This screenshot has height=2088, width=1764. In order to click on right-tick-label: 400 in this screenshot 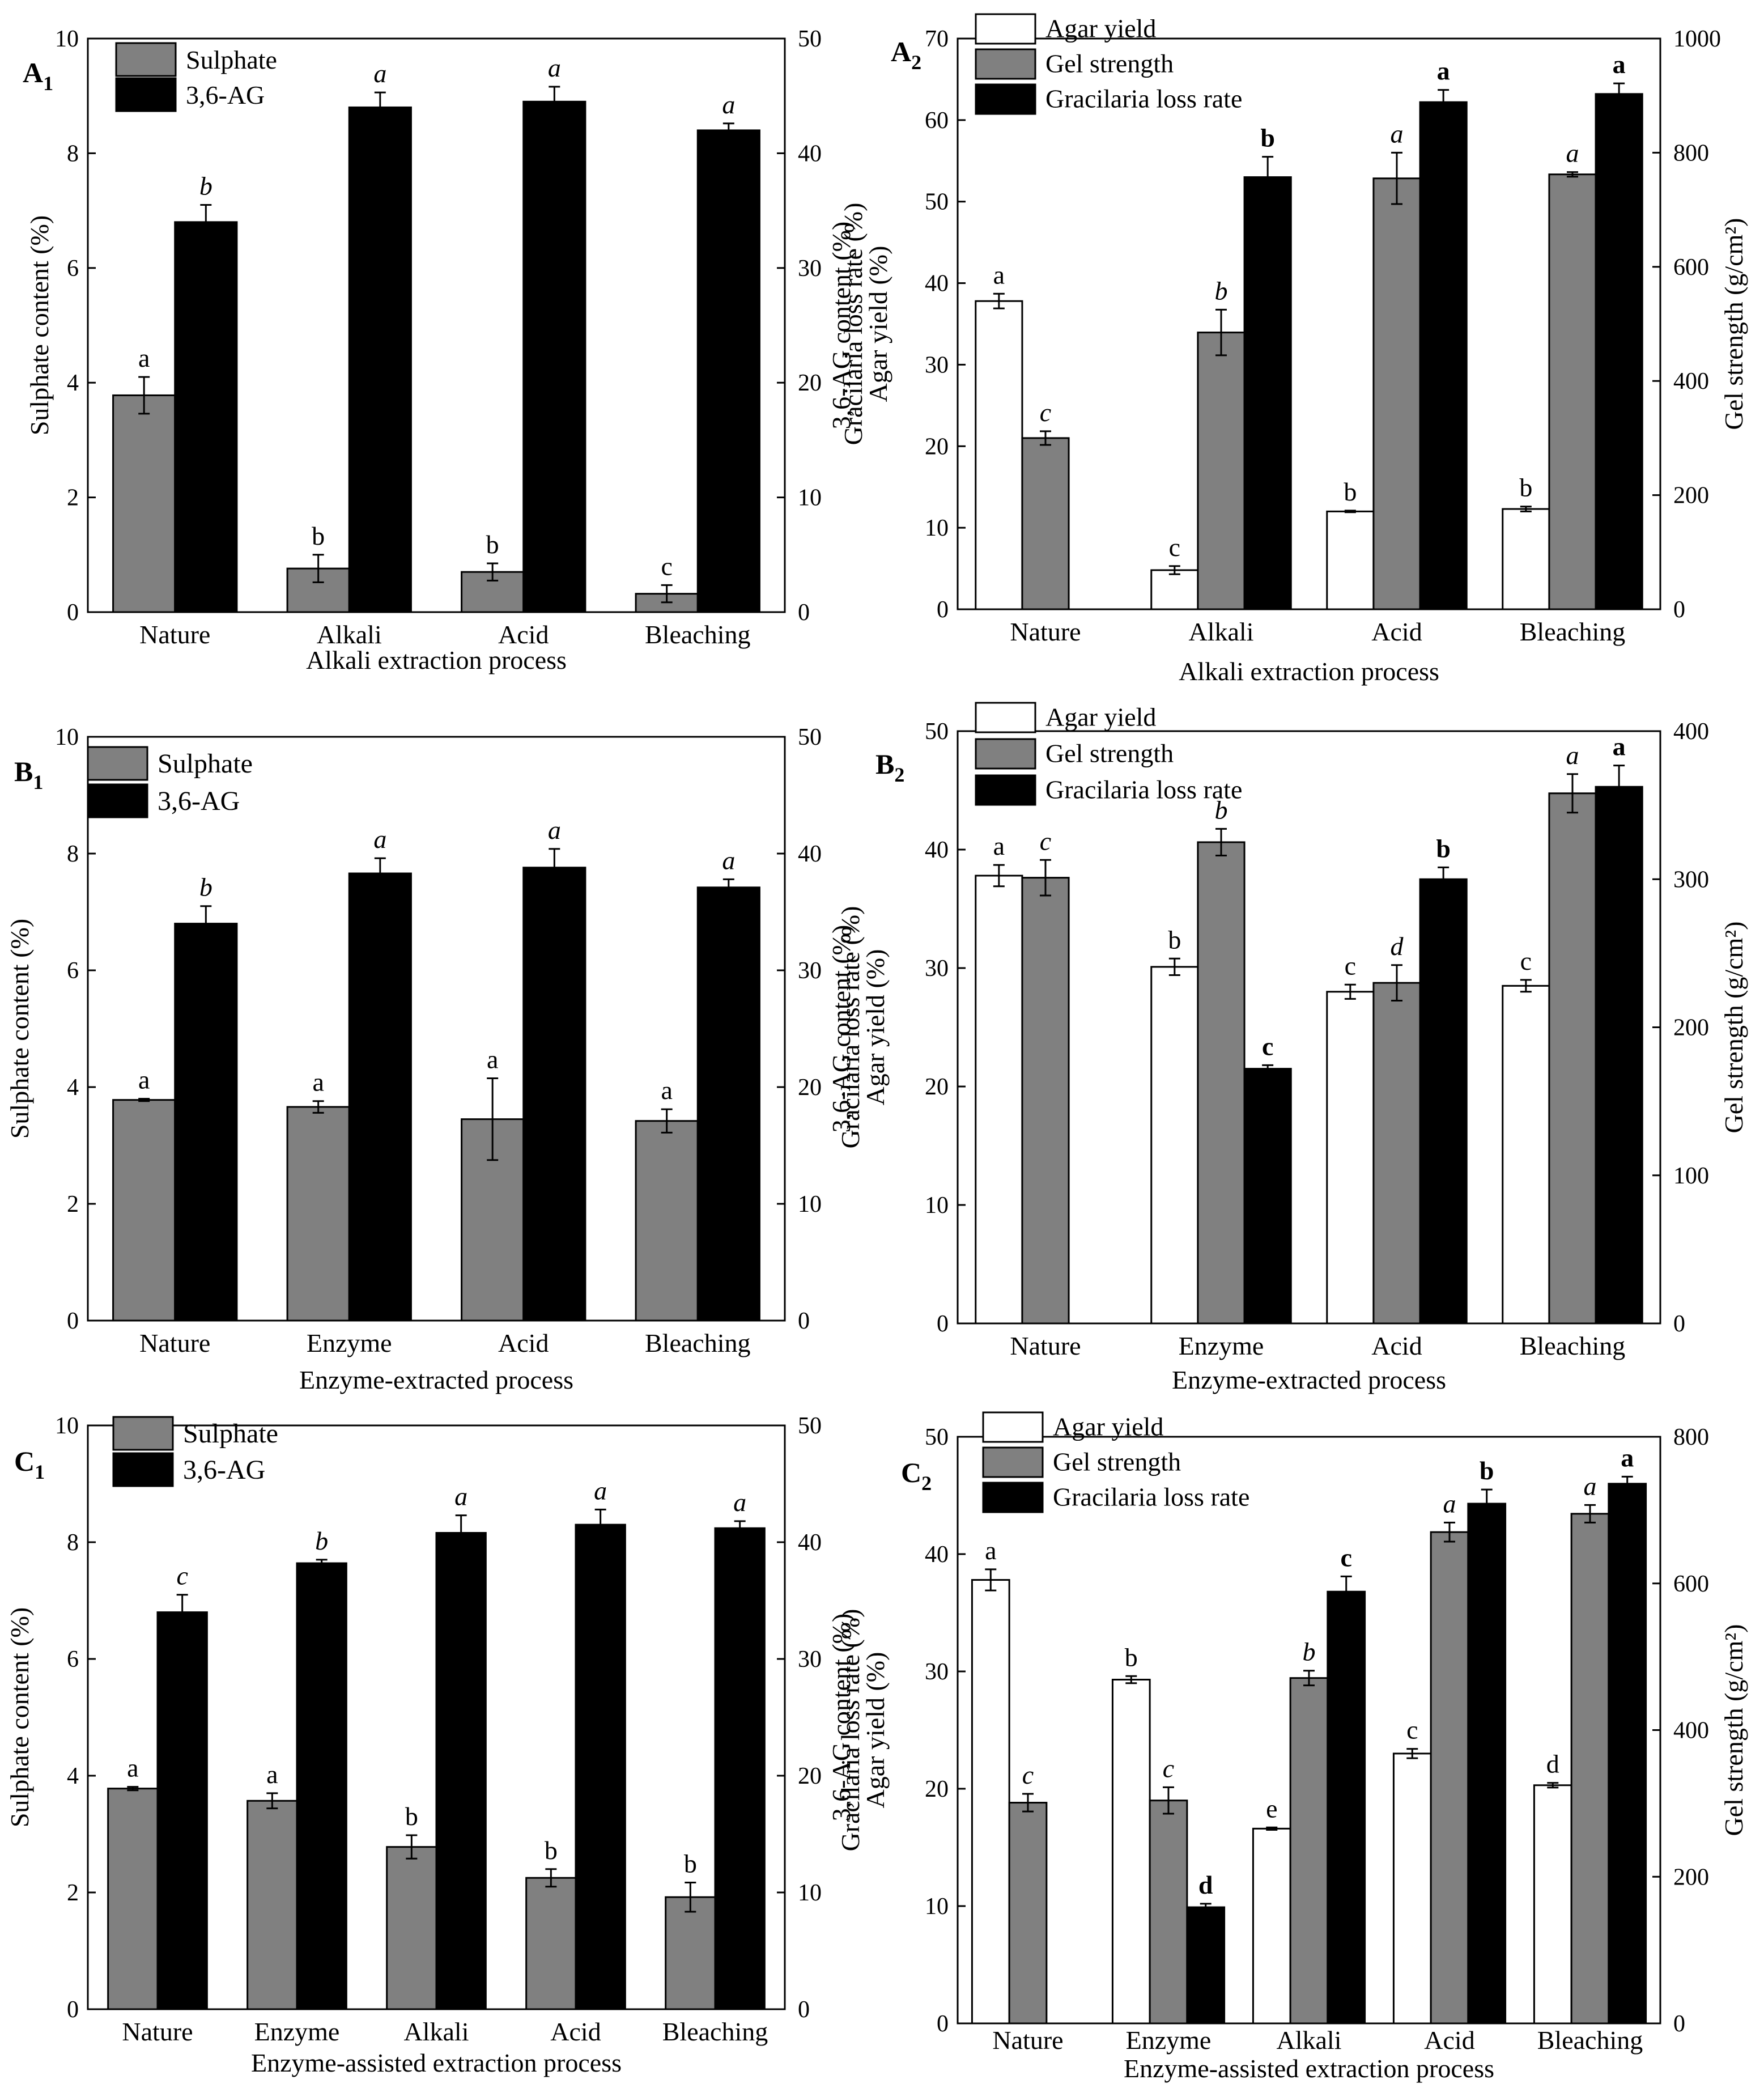, I will do `click(1691, 1731)`.